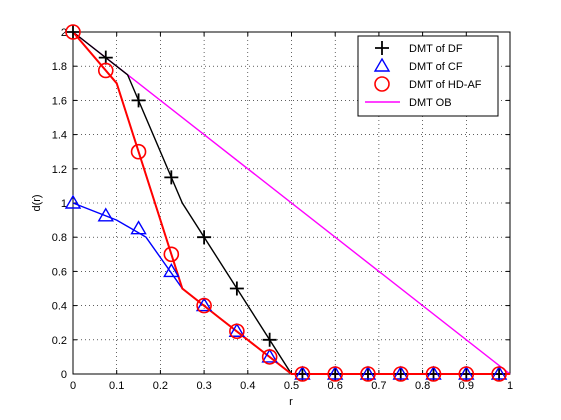 The height and width of the screenshot is (420, 561). I want to click on x-tick-label: 0.5, so click(291, 386).